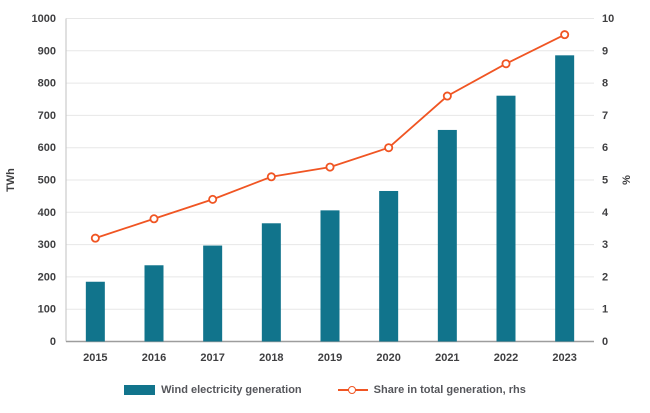 The image size is (650, 413). What do you see at coordinates (231, 390) in the screenshot?
I see `legend-label-wind-generation: Wind electricity generation` at bounding box center [231, 390].